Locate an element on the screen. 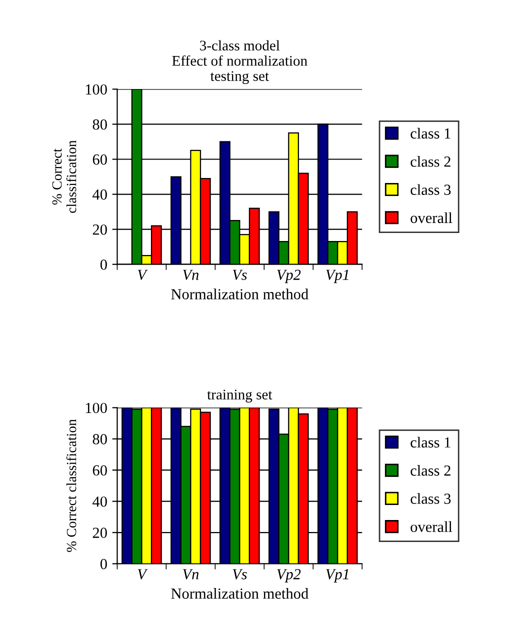  chart-title: training set is located at coordinates (239, 396).